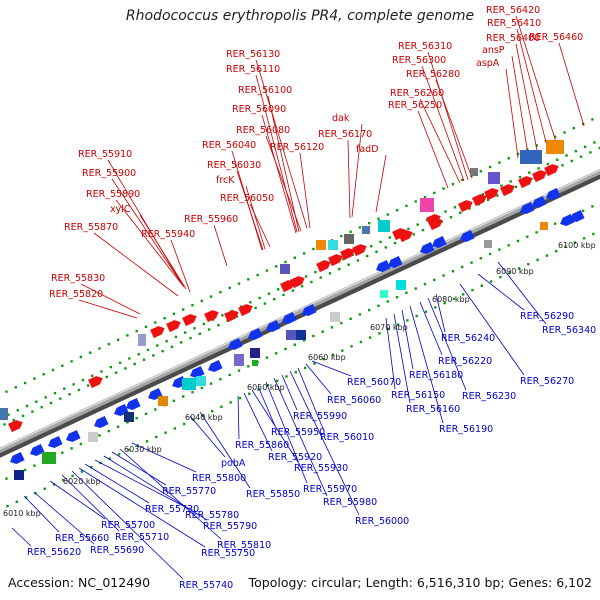  Describe the element at coordinates (91, 227) in the screenshot. I see `gene-label-top: RER_55870` at that location.